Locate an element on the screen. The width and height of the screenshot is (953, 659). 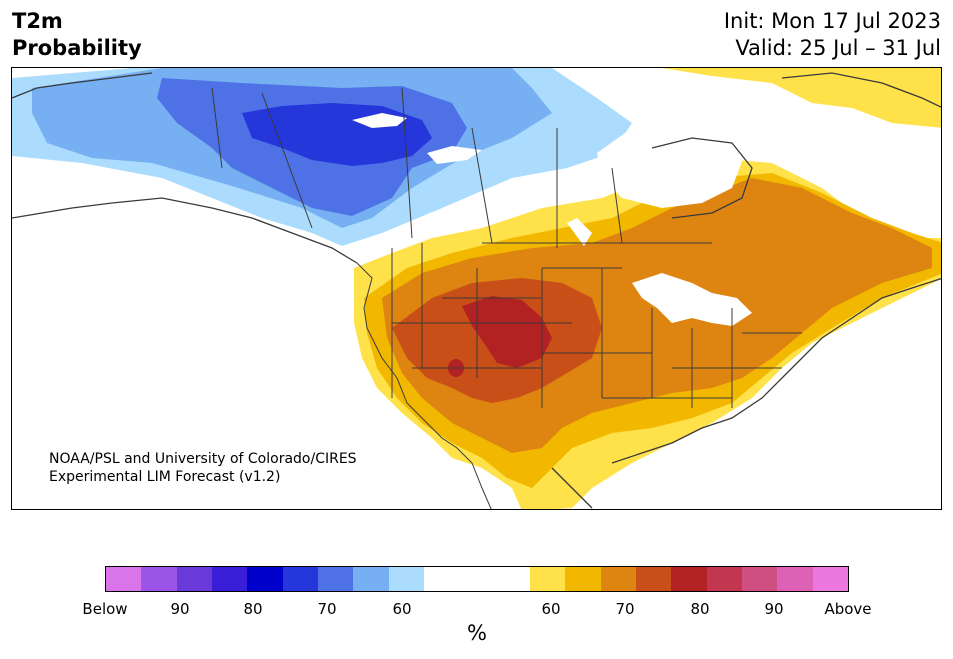
init-date: Init: Mon 17 Jul 2023 is located at coordinates (832, 21).